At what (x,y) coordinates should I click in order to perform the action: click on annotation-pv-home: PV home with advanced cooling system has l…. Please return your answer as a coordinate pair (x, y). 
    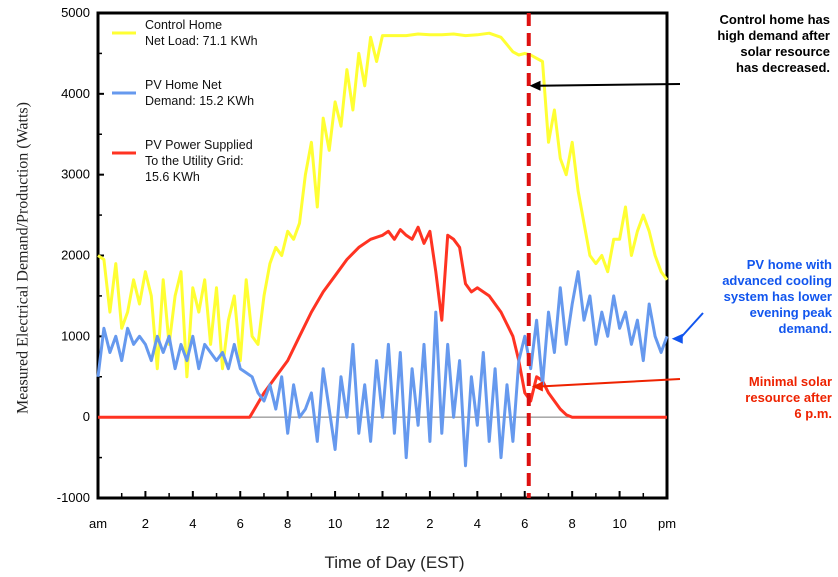
    Looking at the image, I should click on (777, 297).